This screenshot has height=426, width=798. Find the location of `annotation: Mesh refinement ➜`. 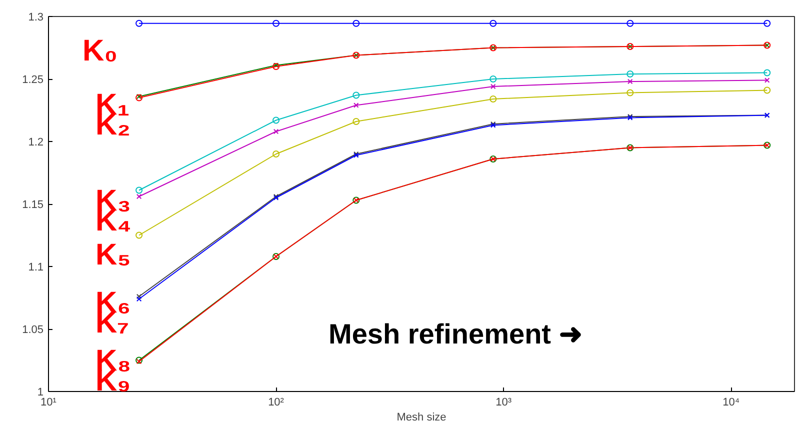

annotation: Mesh refinement ➜ is located at coordinates (455, 334).